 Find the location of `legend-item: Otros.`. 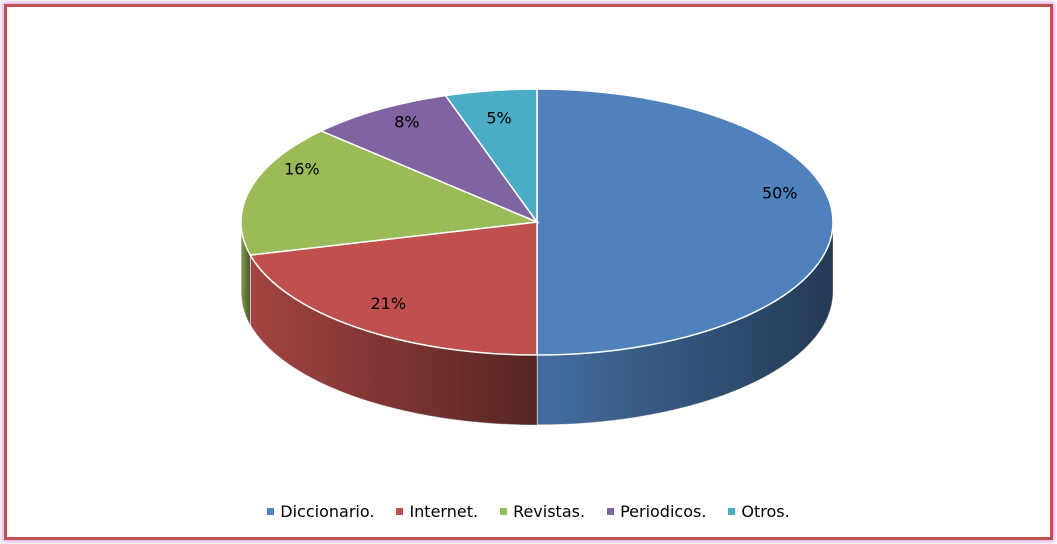

legend-item: Otros. is located at coordinates (759, 511).